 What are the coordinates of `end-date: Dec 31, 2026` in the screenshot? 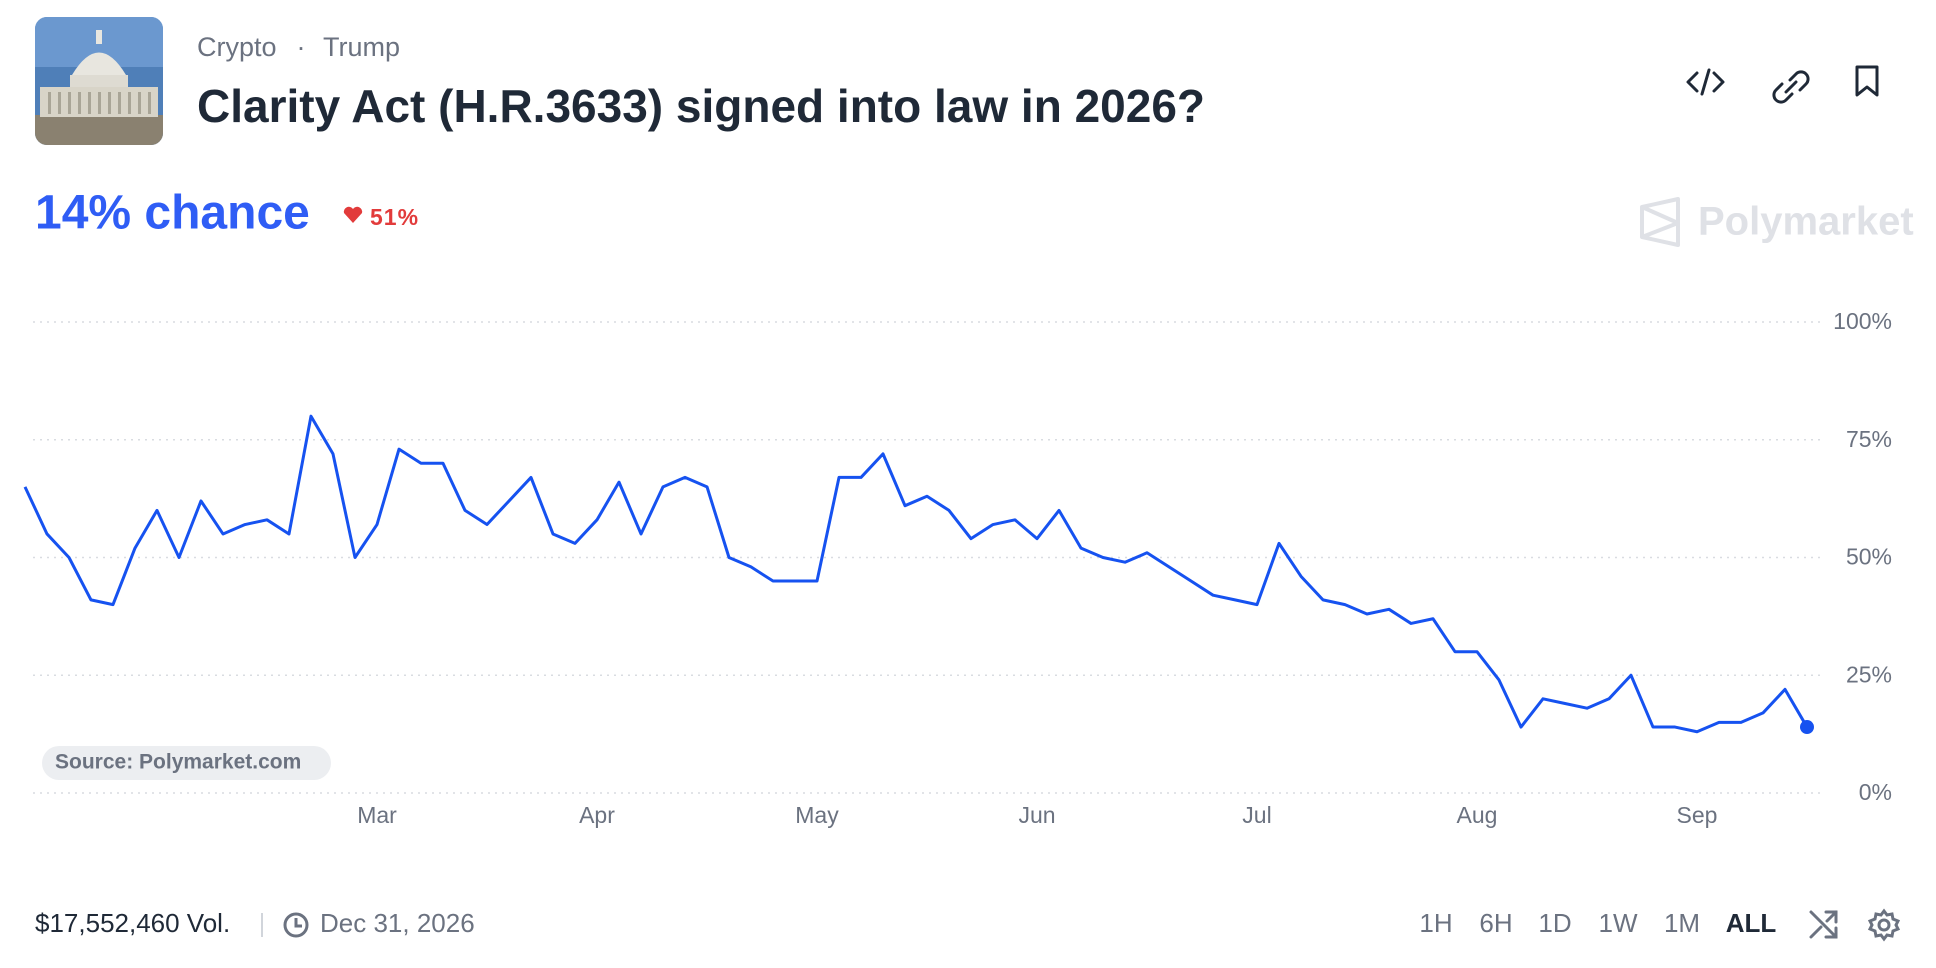 It's located at (397, 923).